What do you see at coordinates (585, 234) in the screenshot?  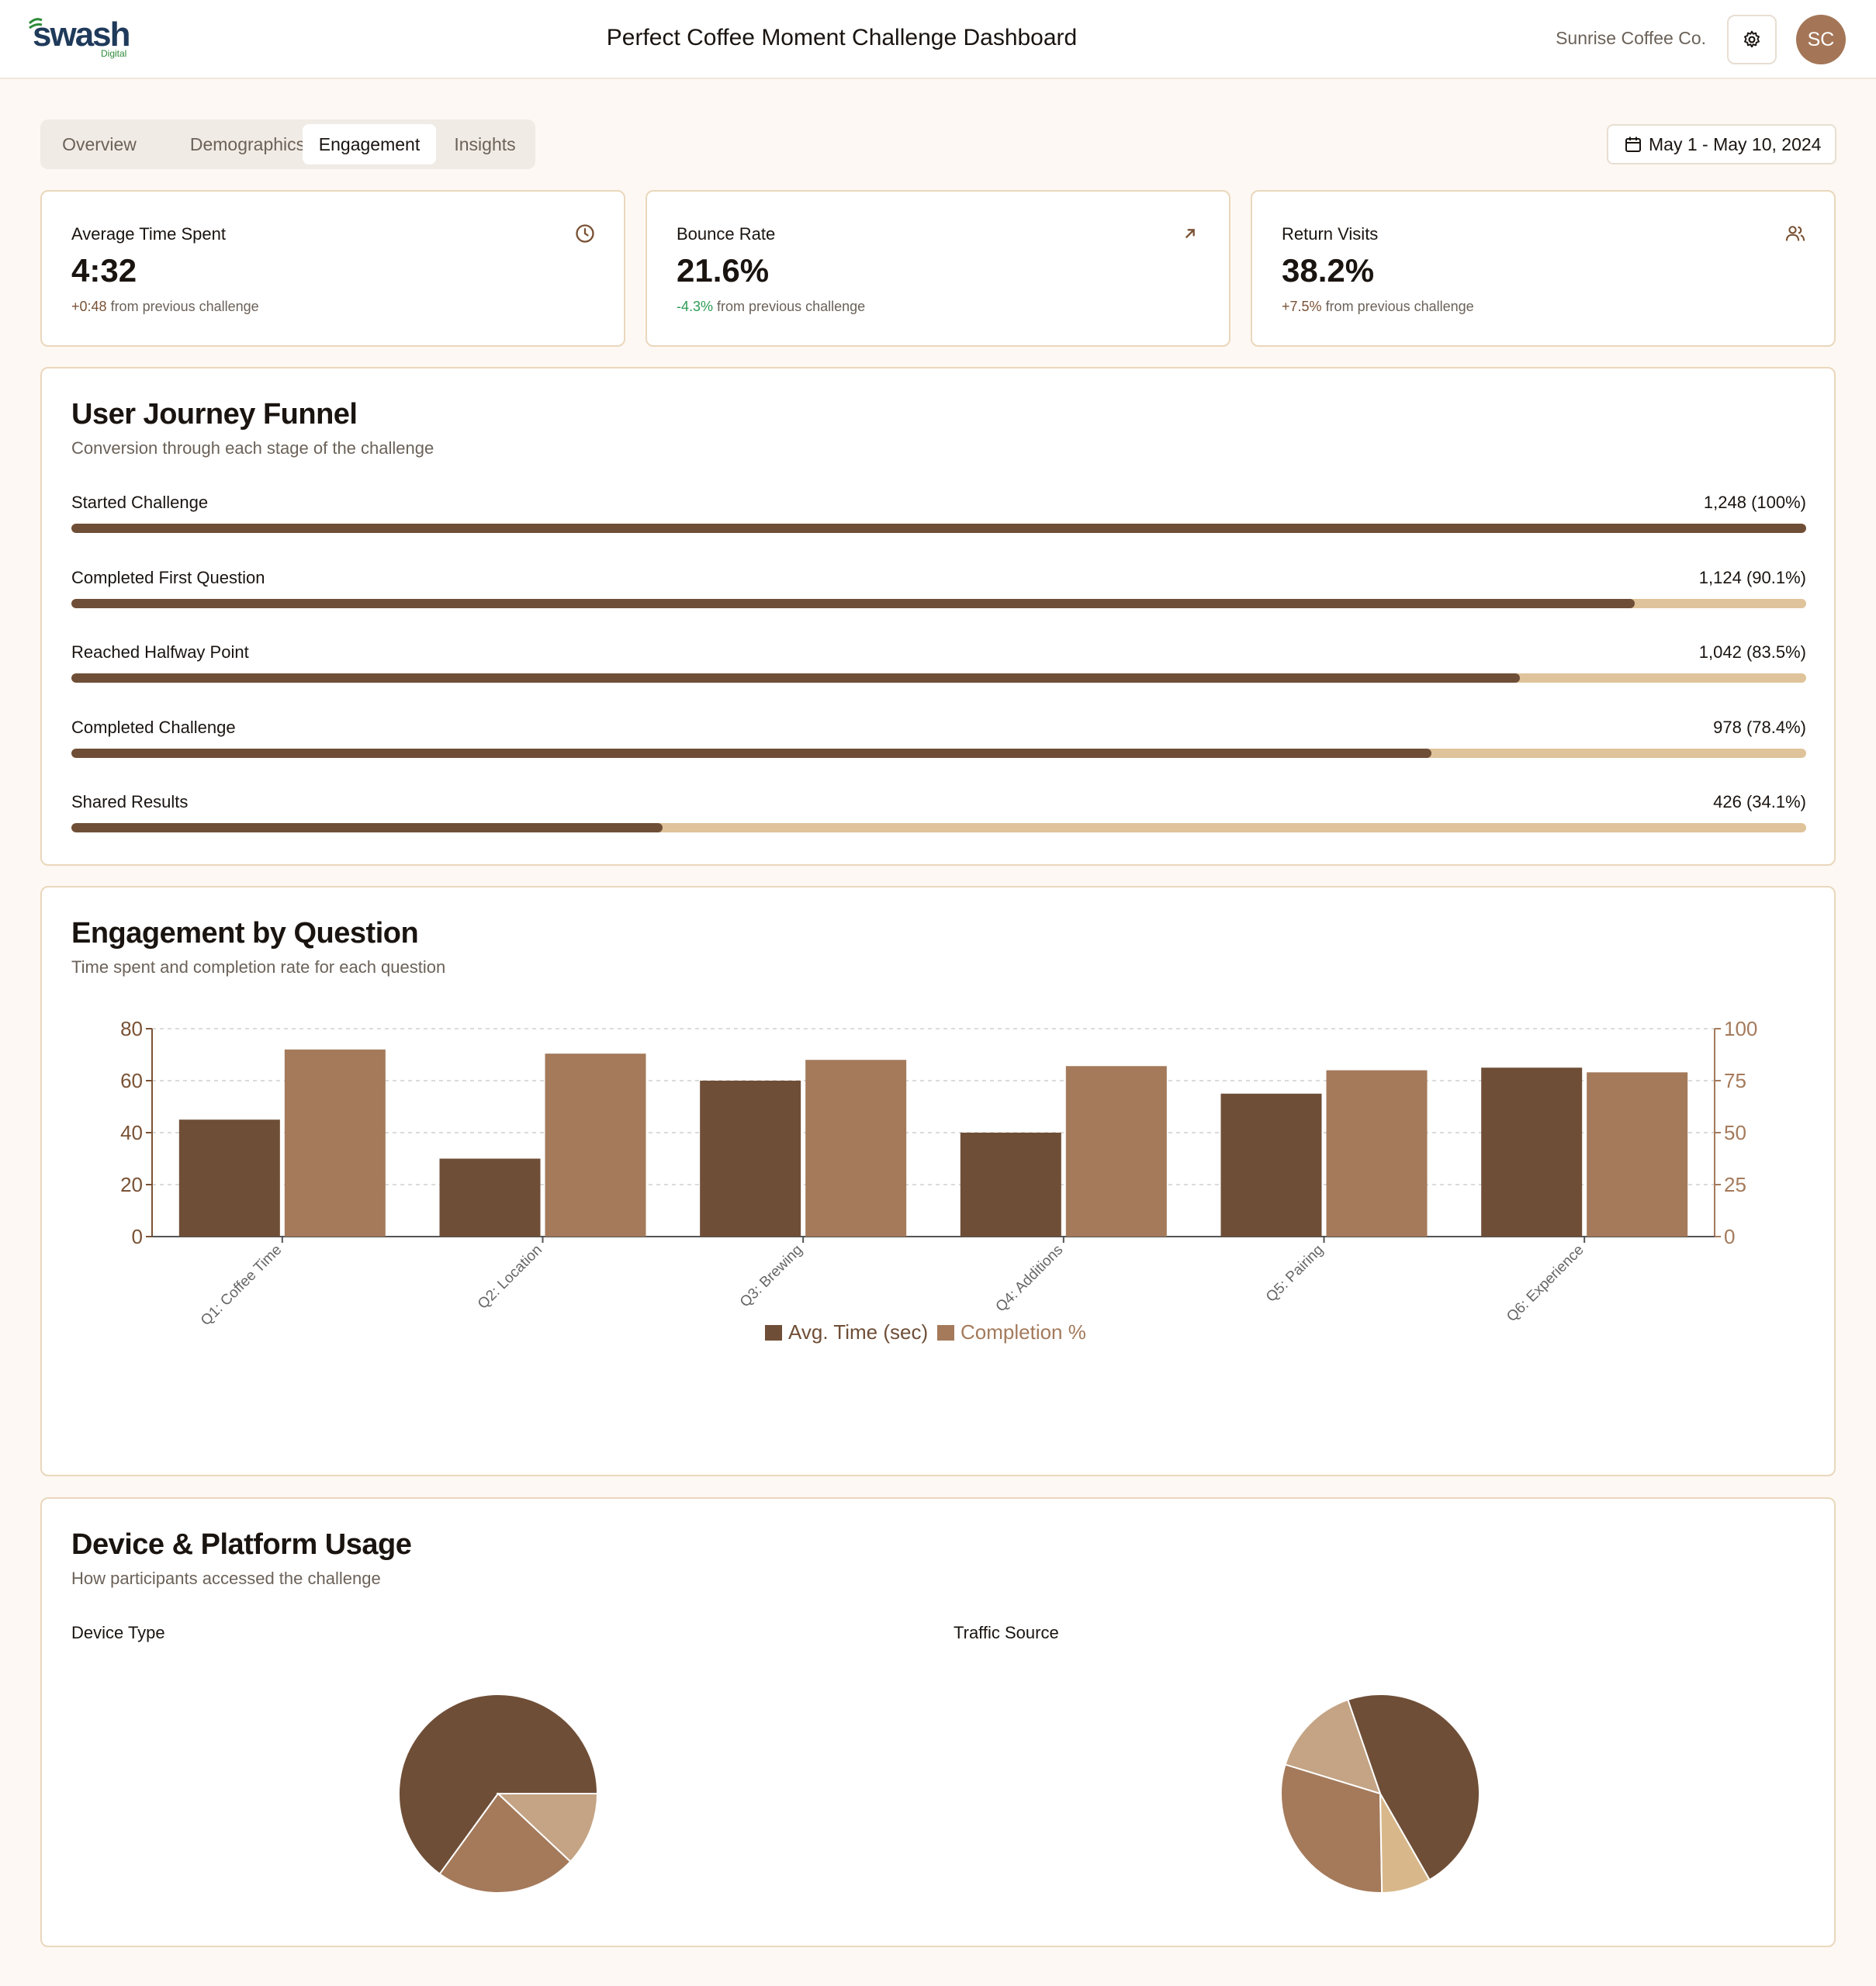 I see `clock-icon` at bounding box center [585, 234].